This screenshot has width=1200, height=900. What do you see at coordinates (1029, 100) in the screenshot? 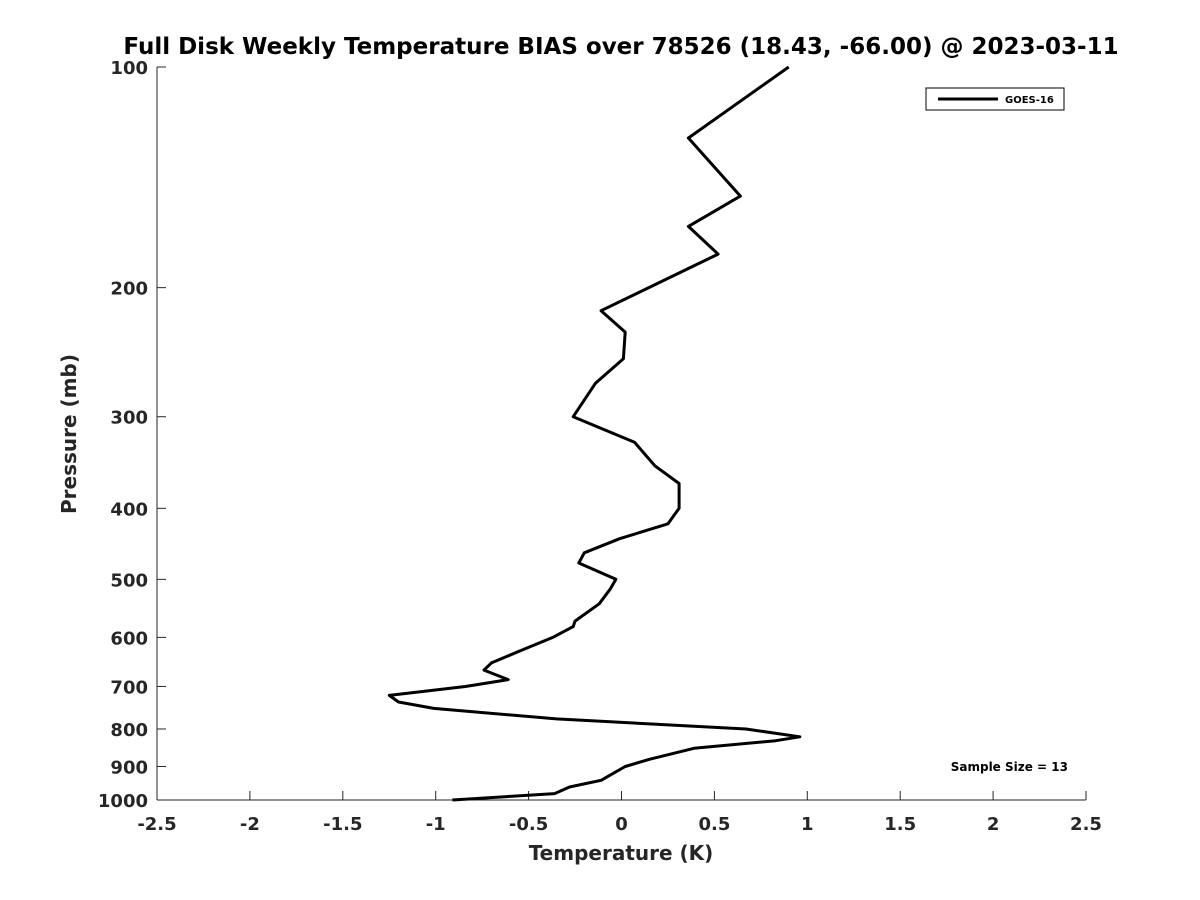
I see `legend-label-goes-16: GOES-16` at bounding box center [1029, 100].